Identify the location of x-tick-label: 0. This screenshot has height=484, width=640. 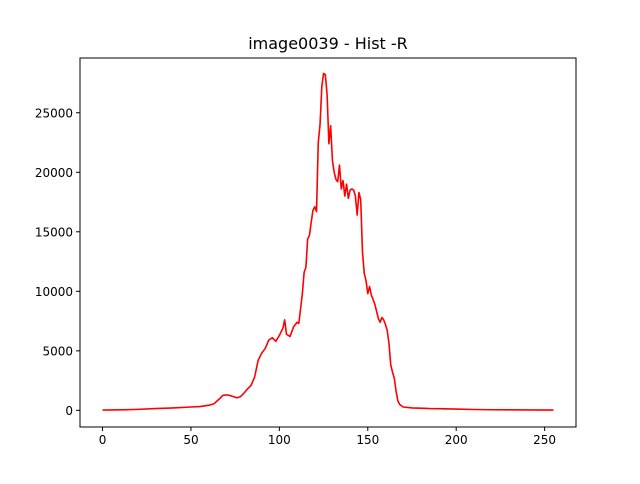
(103, 440).